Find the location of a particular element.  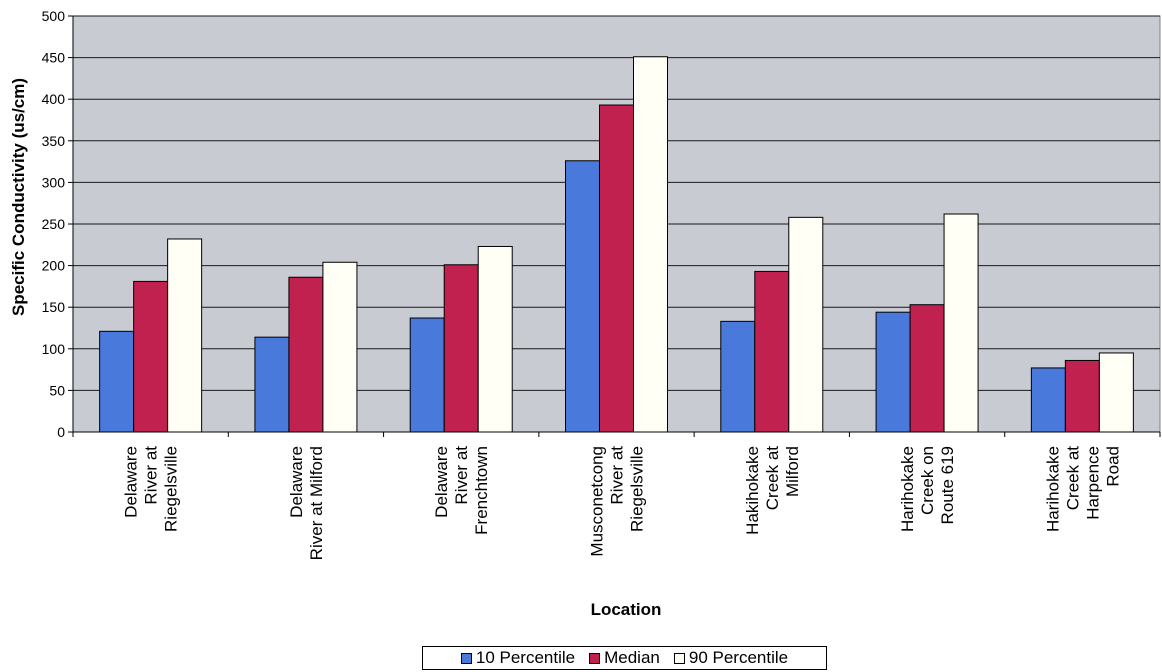

legend-label: 10 Percentile is located at coordinates (525, 657).